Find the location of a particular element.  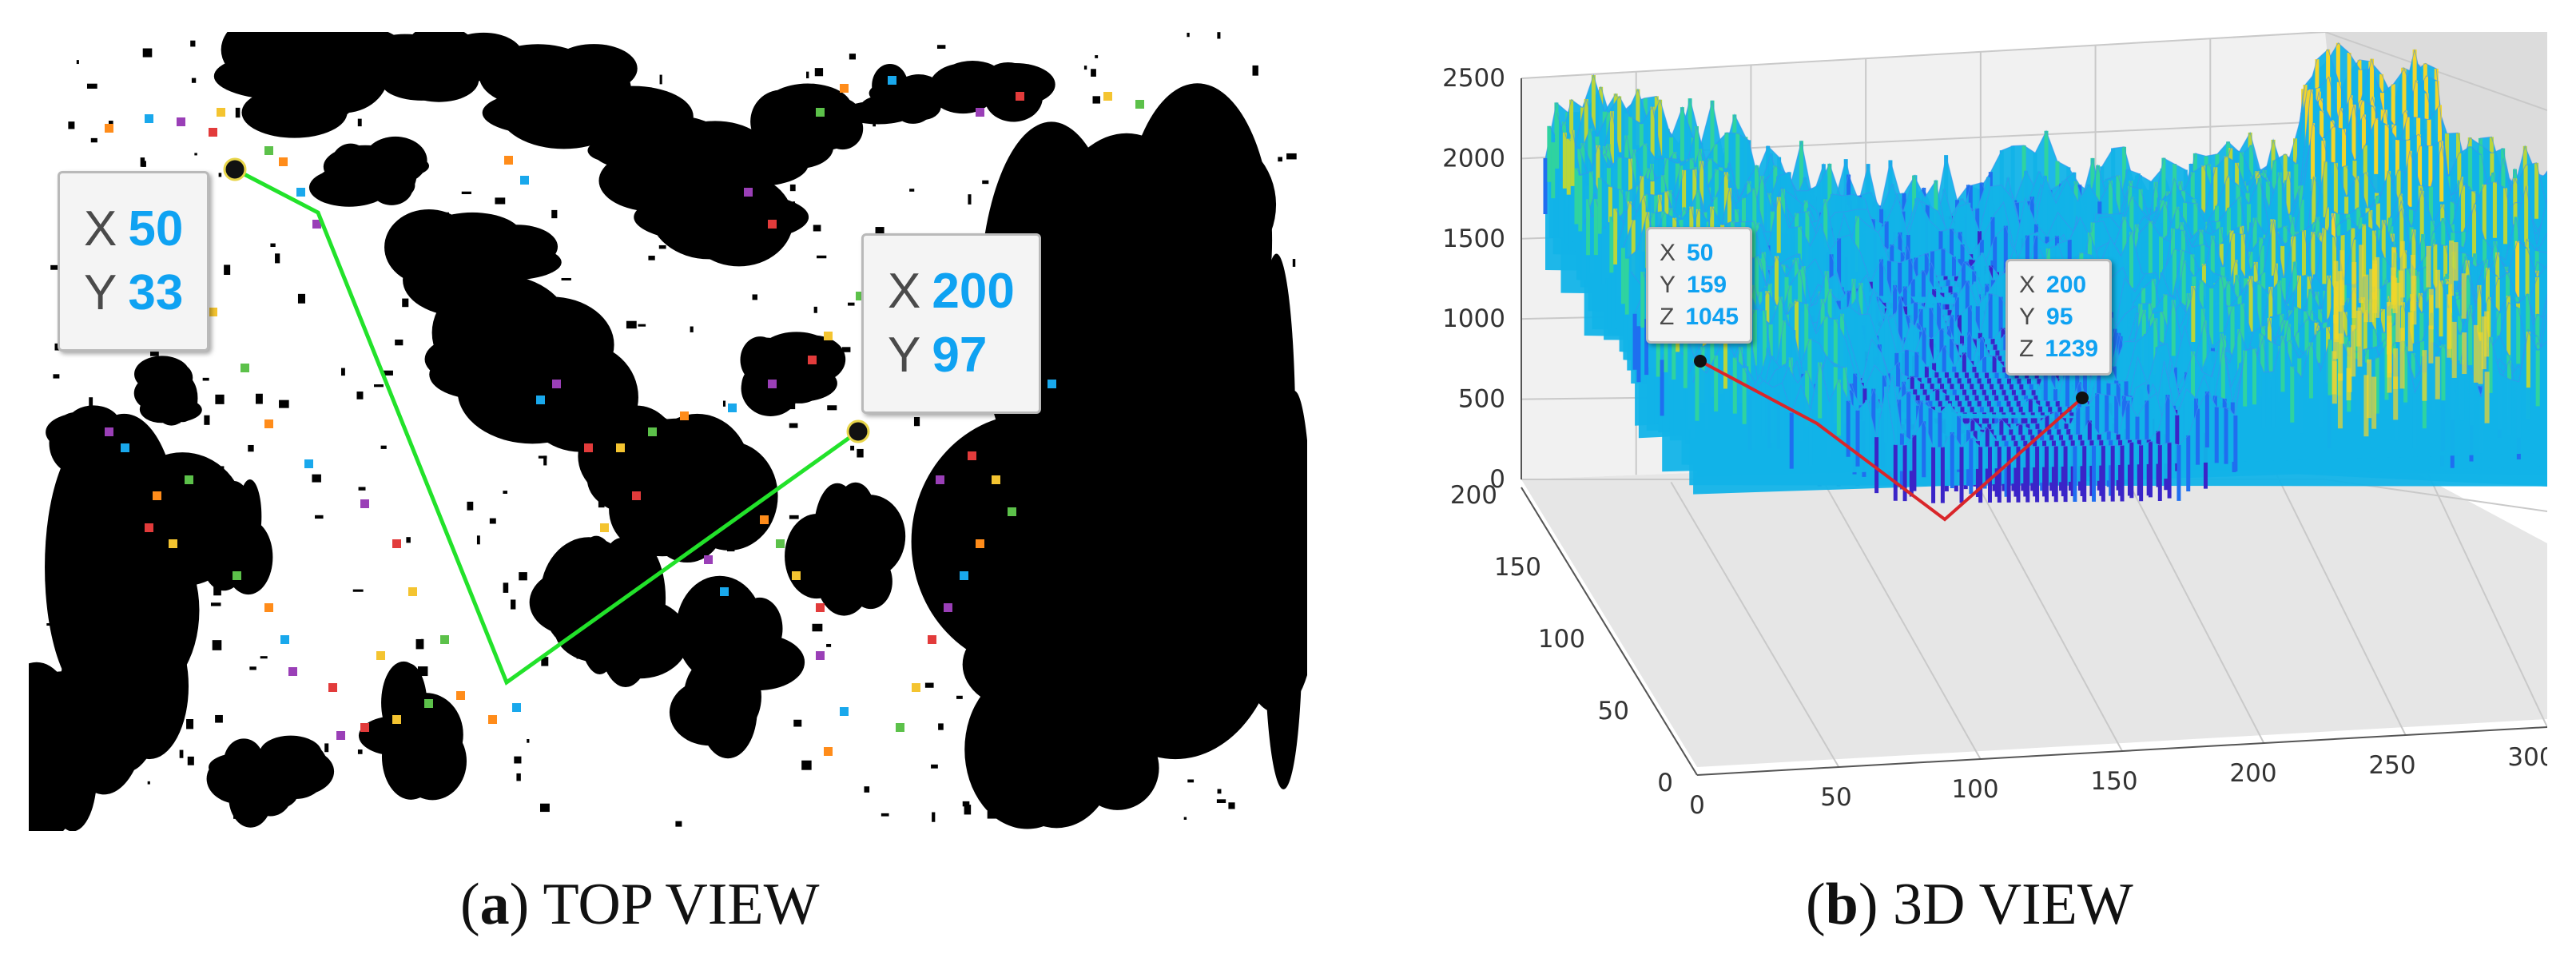

datatip-x-value: 200 is located at coordinates (973, 291).